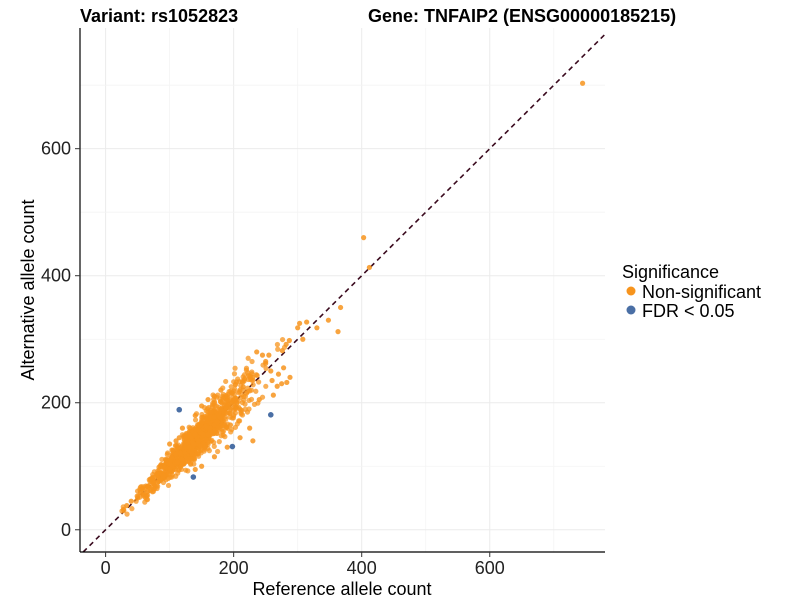 This screenshot has height=600, width=800. Describe the element at coordinates (701, 292) in the screenshot. I see `legend-label-non-significant: Non-significant` at that location.